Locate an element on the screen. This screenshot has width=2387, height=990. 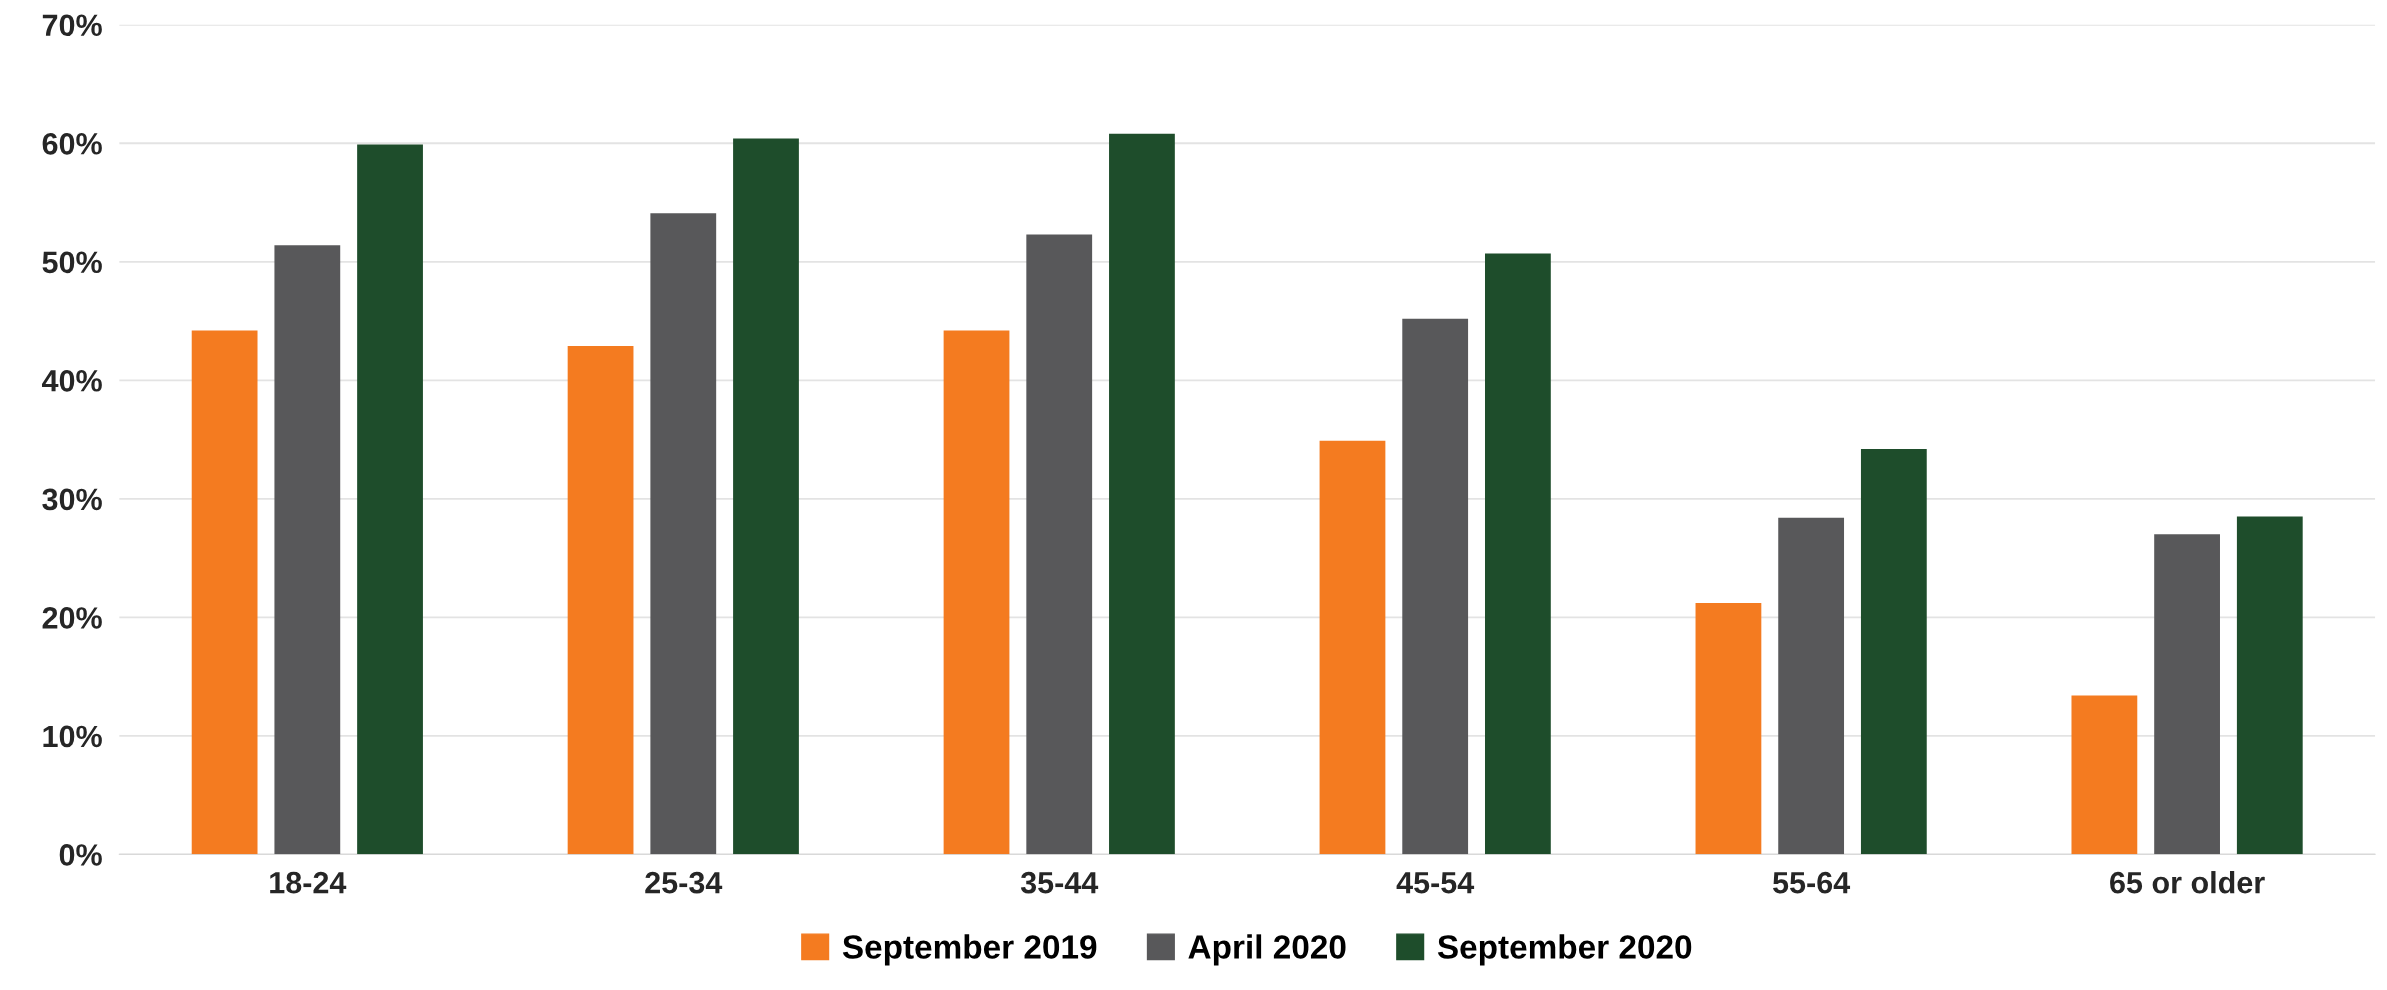
y-tick-label: 30% is located at coordinates (72, 499).